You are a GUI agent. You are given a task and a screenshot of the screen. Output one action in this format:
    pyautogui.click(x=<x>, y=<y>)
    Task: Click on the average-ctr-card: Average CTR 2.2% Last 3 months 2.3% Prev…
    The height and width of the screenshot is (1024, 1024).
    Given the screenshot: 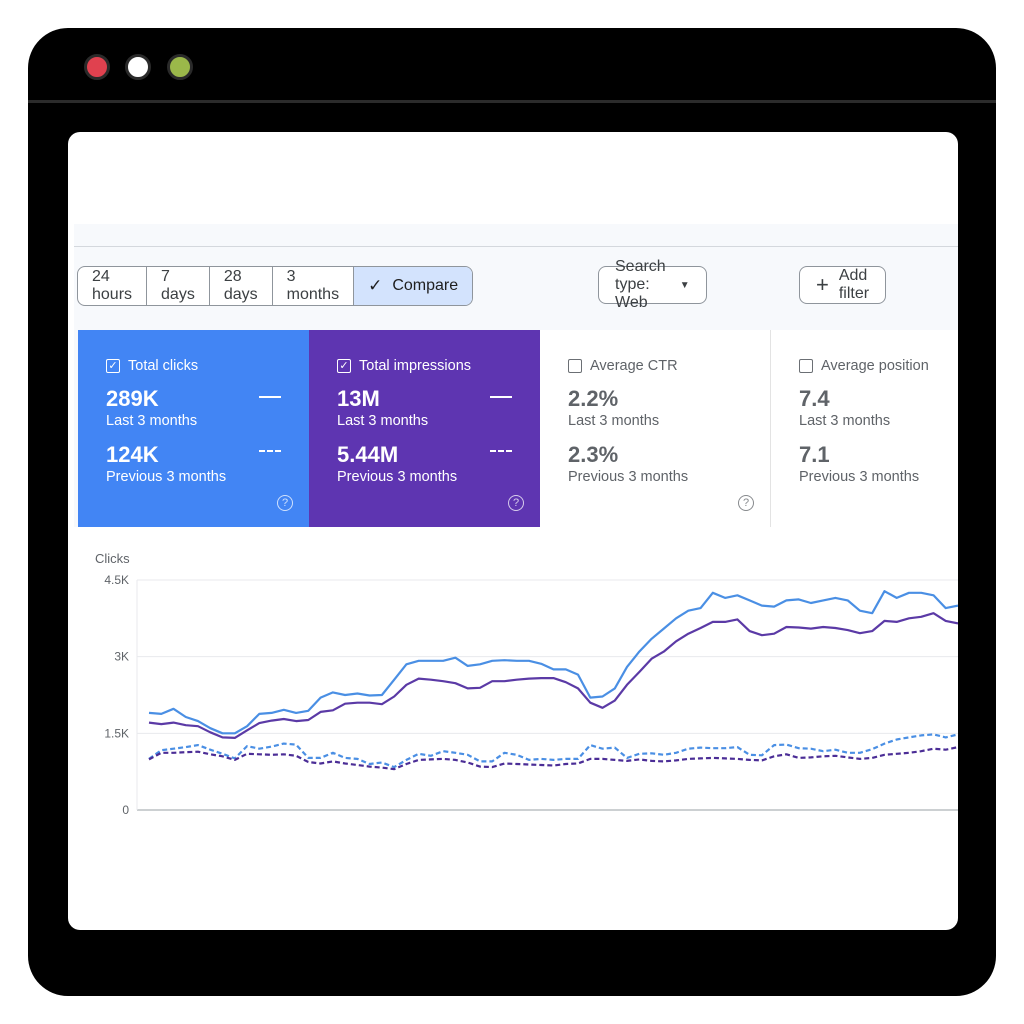 What is the action you would take?
    pyautogui.click(x=655, y=428)
    